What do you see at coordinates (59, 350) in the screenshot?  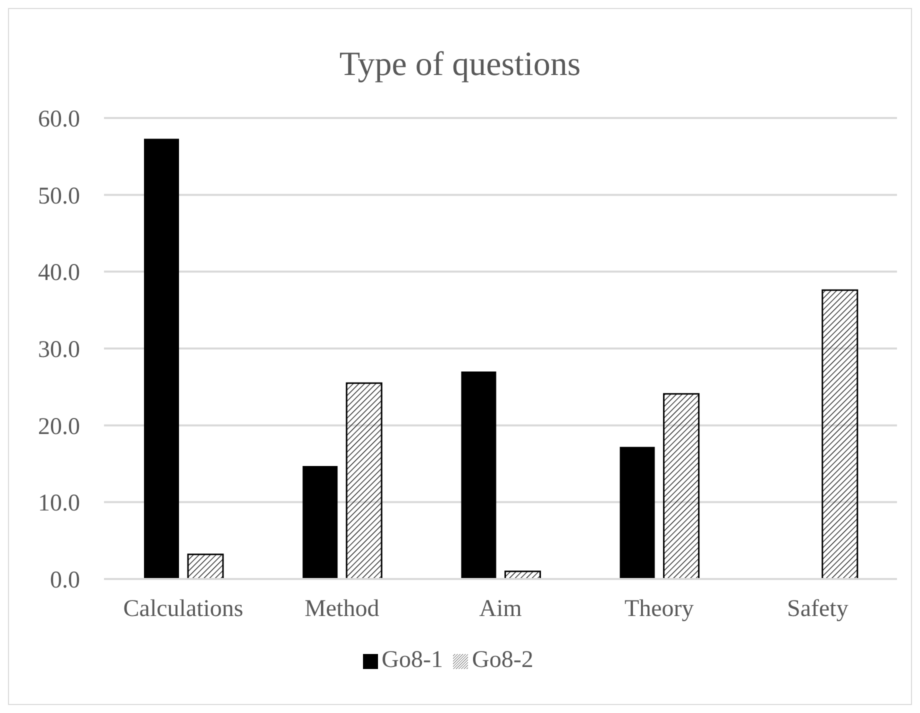 I see `y-tick-label: 30.0` at bounding box center [59, 350].